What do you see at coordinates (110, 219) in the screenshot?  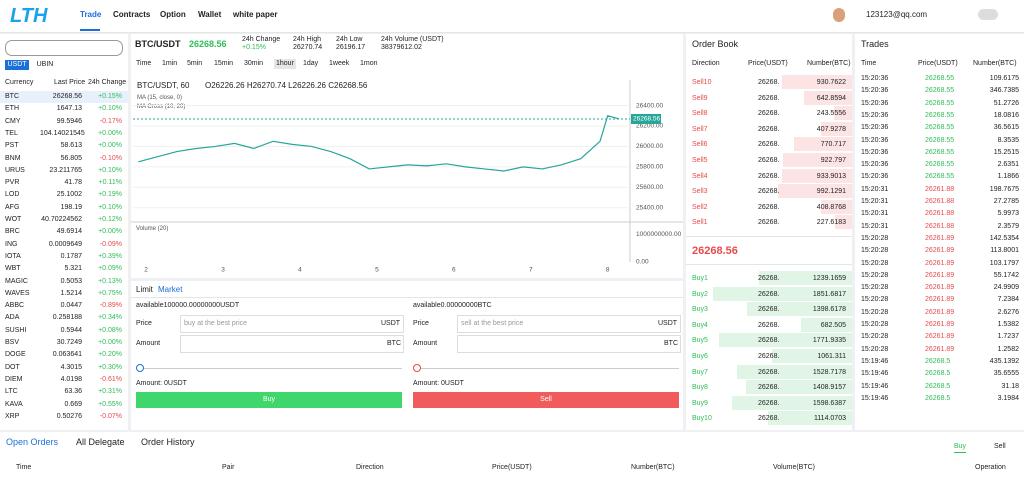 I see `change: +0.12%` at bounding box center [110, 219].